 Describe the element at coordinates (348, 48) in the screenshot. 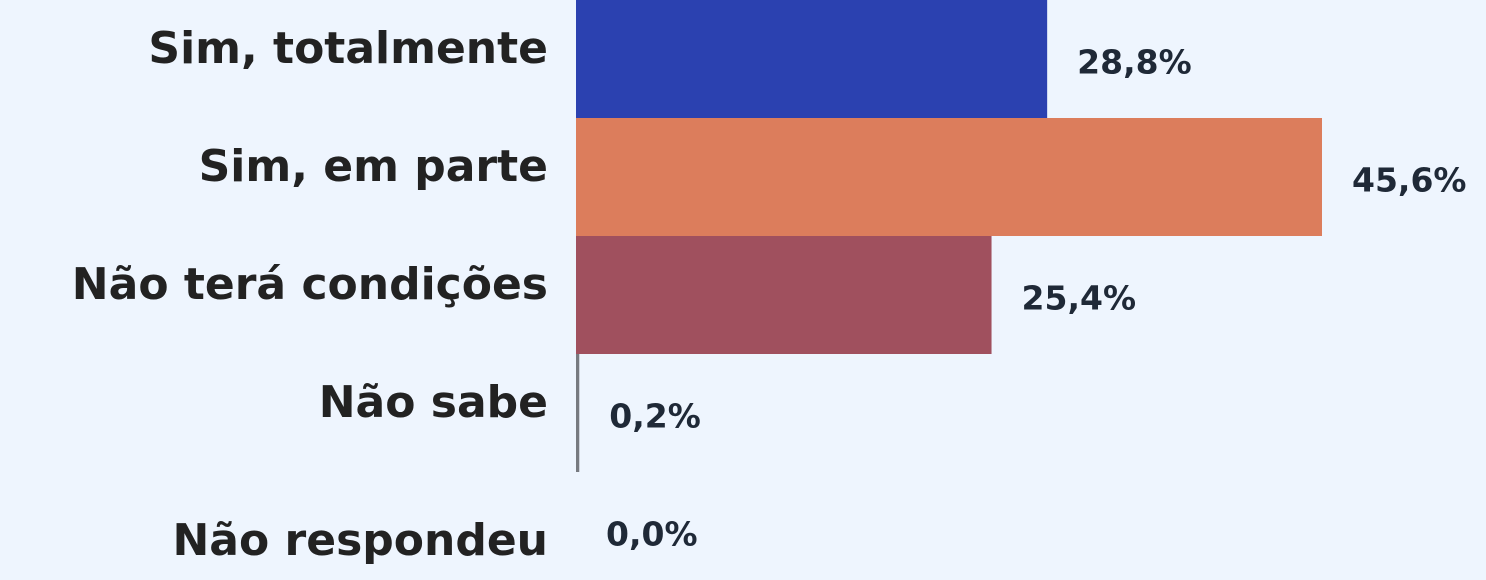

I see `category-label: Sim, totalmente` at that location.